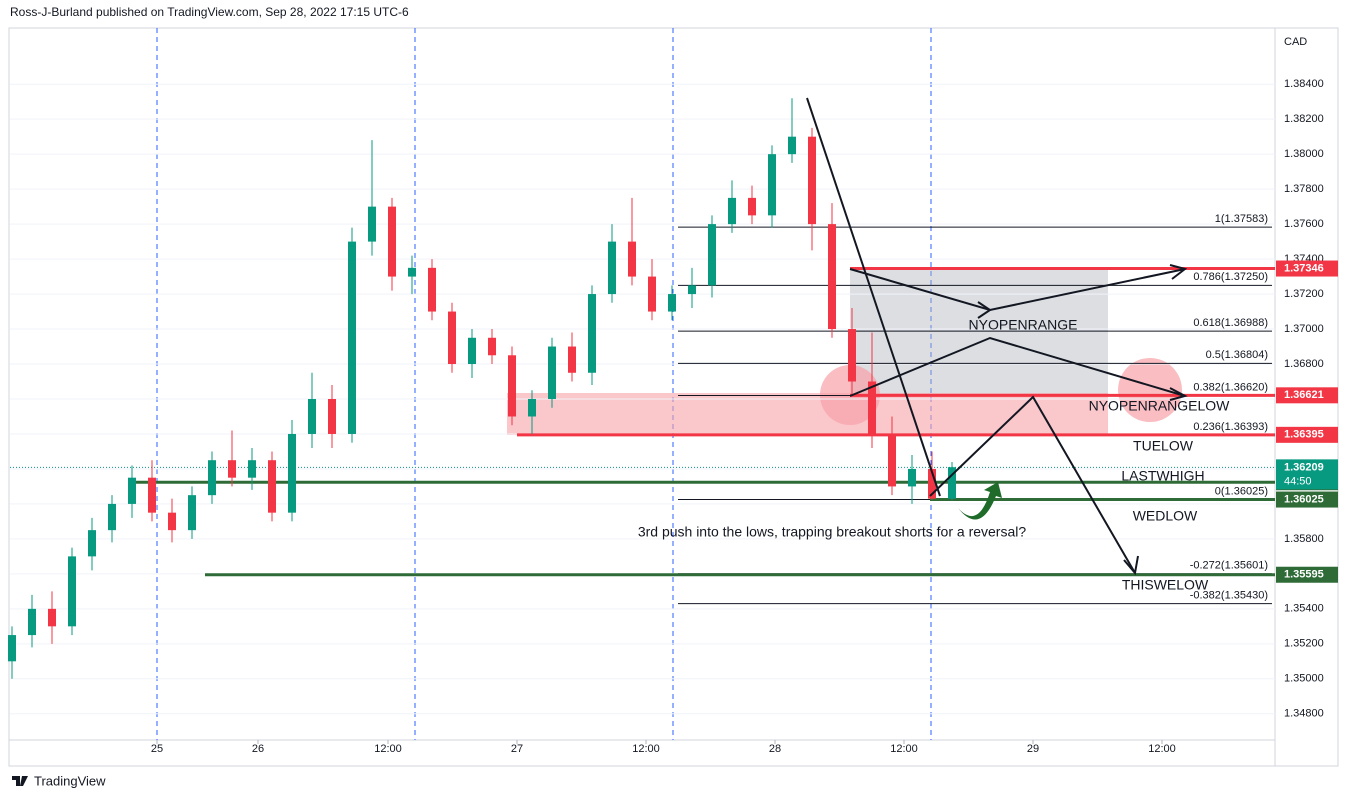  Describe the element at coordinates (1230, 323) in the screenshot. I see `fib-label: 0.618(1.36988)` at that location.